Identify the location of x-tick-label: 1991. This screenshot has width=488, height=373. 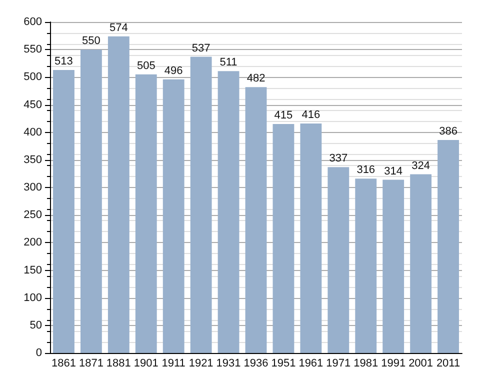
(393, 364).